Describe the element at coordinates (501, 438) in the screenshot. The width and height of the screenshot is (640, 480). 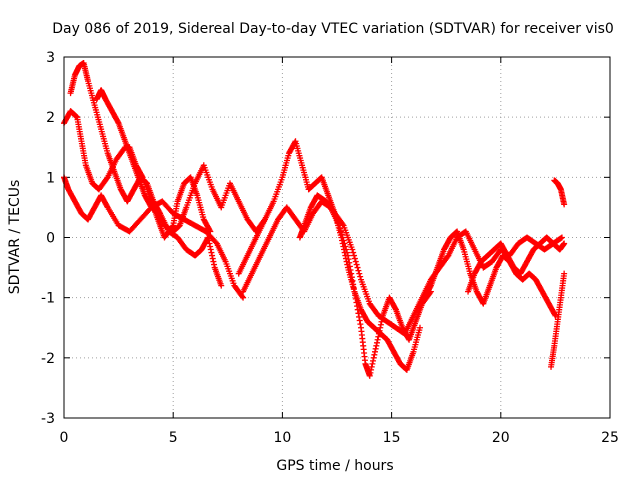
I see `x-tick-label: 20` at that location.